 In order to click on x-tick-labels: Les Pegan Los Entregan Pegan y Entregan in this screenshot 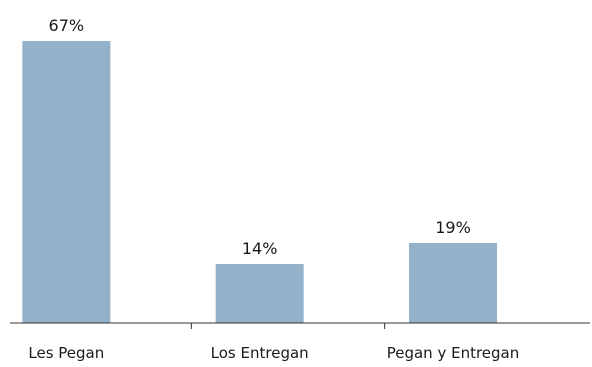, I will do `click(273, 353)`.